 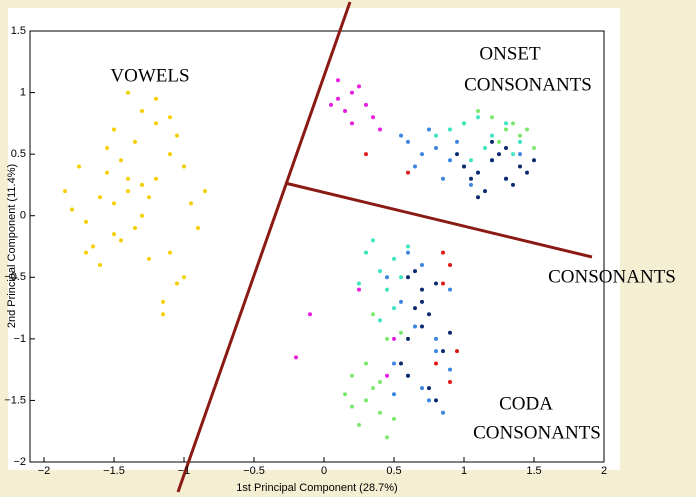 What do you see at coordinates (23, 216) in the screenshot?
I see `y-tick-label: 0` at bounding box center [23, 216].